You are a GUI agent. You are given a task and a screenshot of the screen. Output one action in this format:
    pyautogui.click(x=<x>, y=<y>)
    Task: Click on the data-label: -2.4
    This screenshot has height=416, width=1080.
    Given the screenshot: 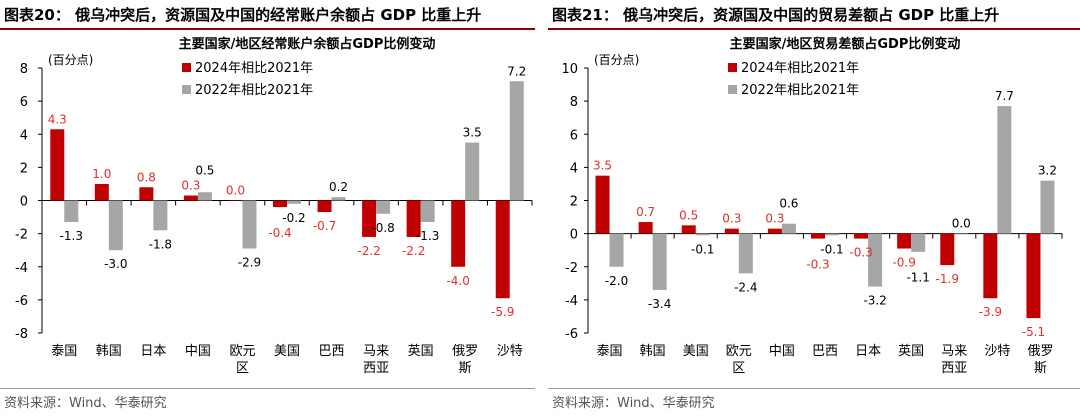 What is the action you would take?
    pyautogui.click(x=745, y=287)
    